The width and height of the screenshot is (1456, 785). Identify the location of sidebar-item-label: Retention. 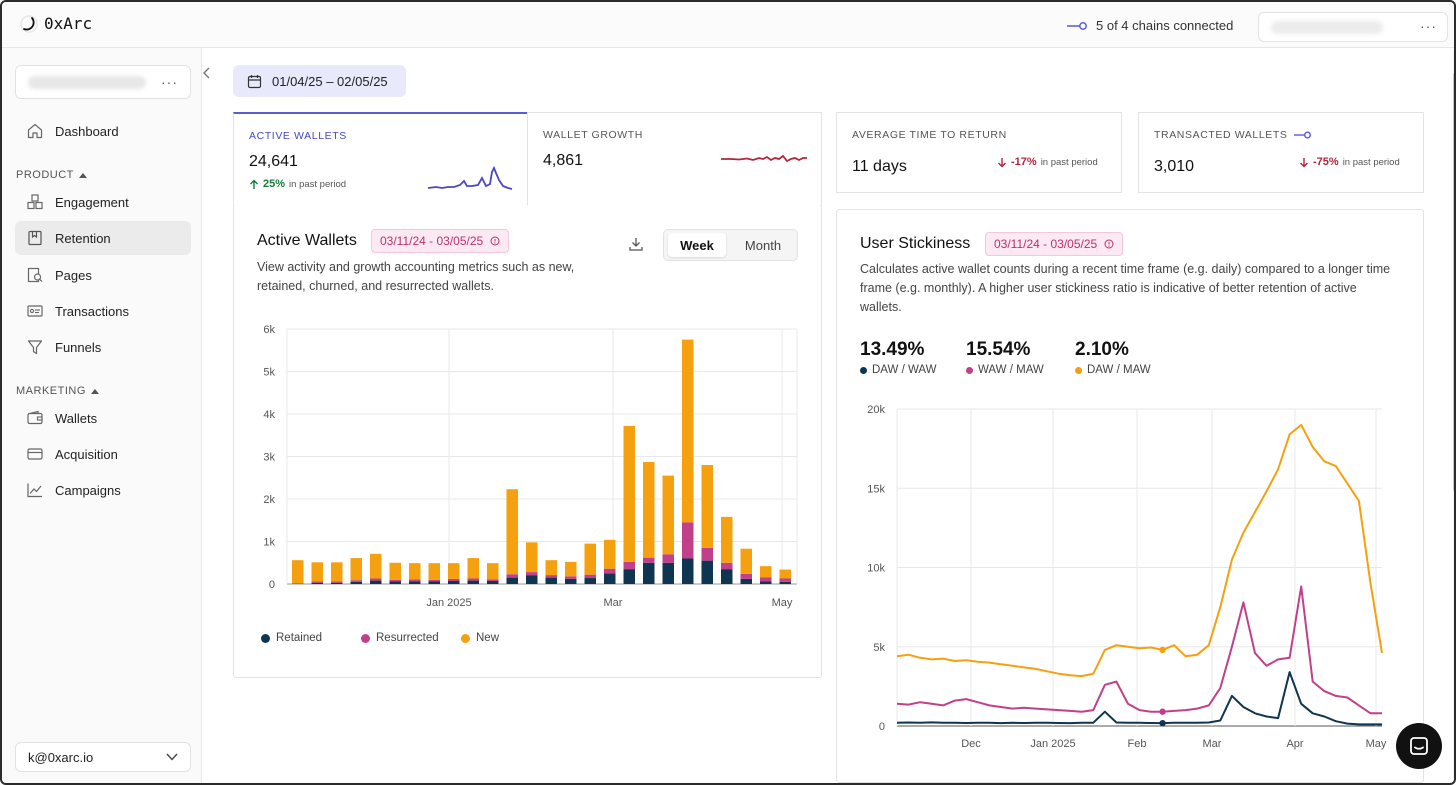
(83, 238).